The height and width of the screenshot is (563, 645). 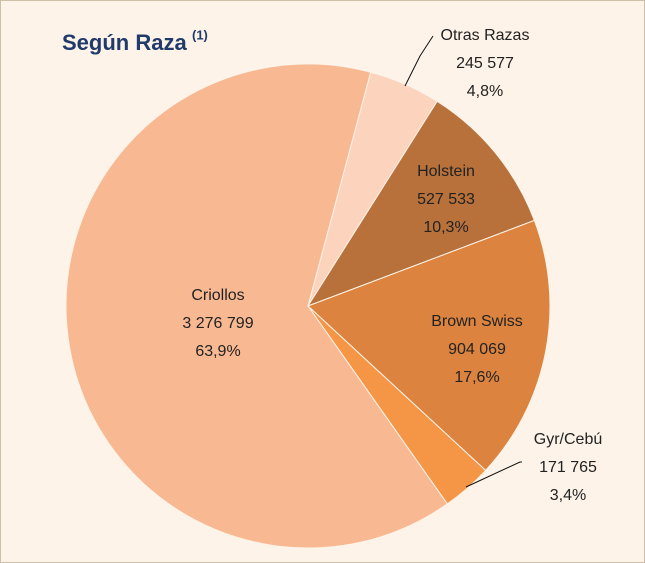 I want to click on percent-label: 63,9%, so click(x=217, y=351).